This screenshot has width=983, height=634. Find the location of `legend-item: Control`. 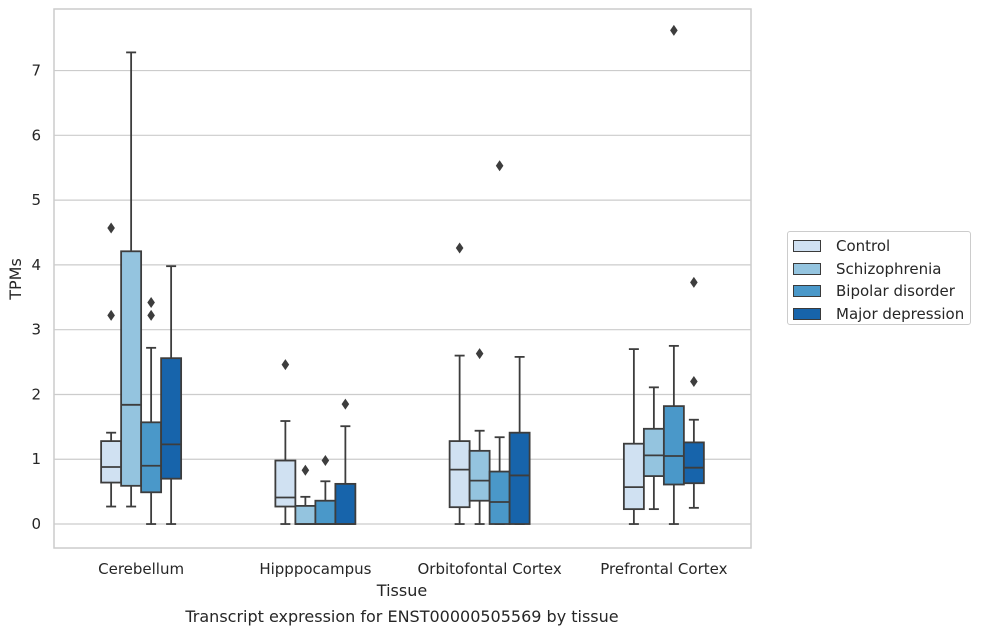

legend-item: Control is located at coordinates (881, 246).